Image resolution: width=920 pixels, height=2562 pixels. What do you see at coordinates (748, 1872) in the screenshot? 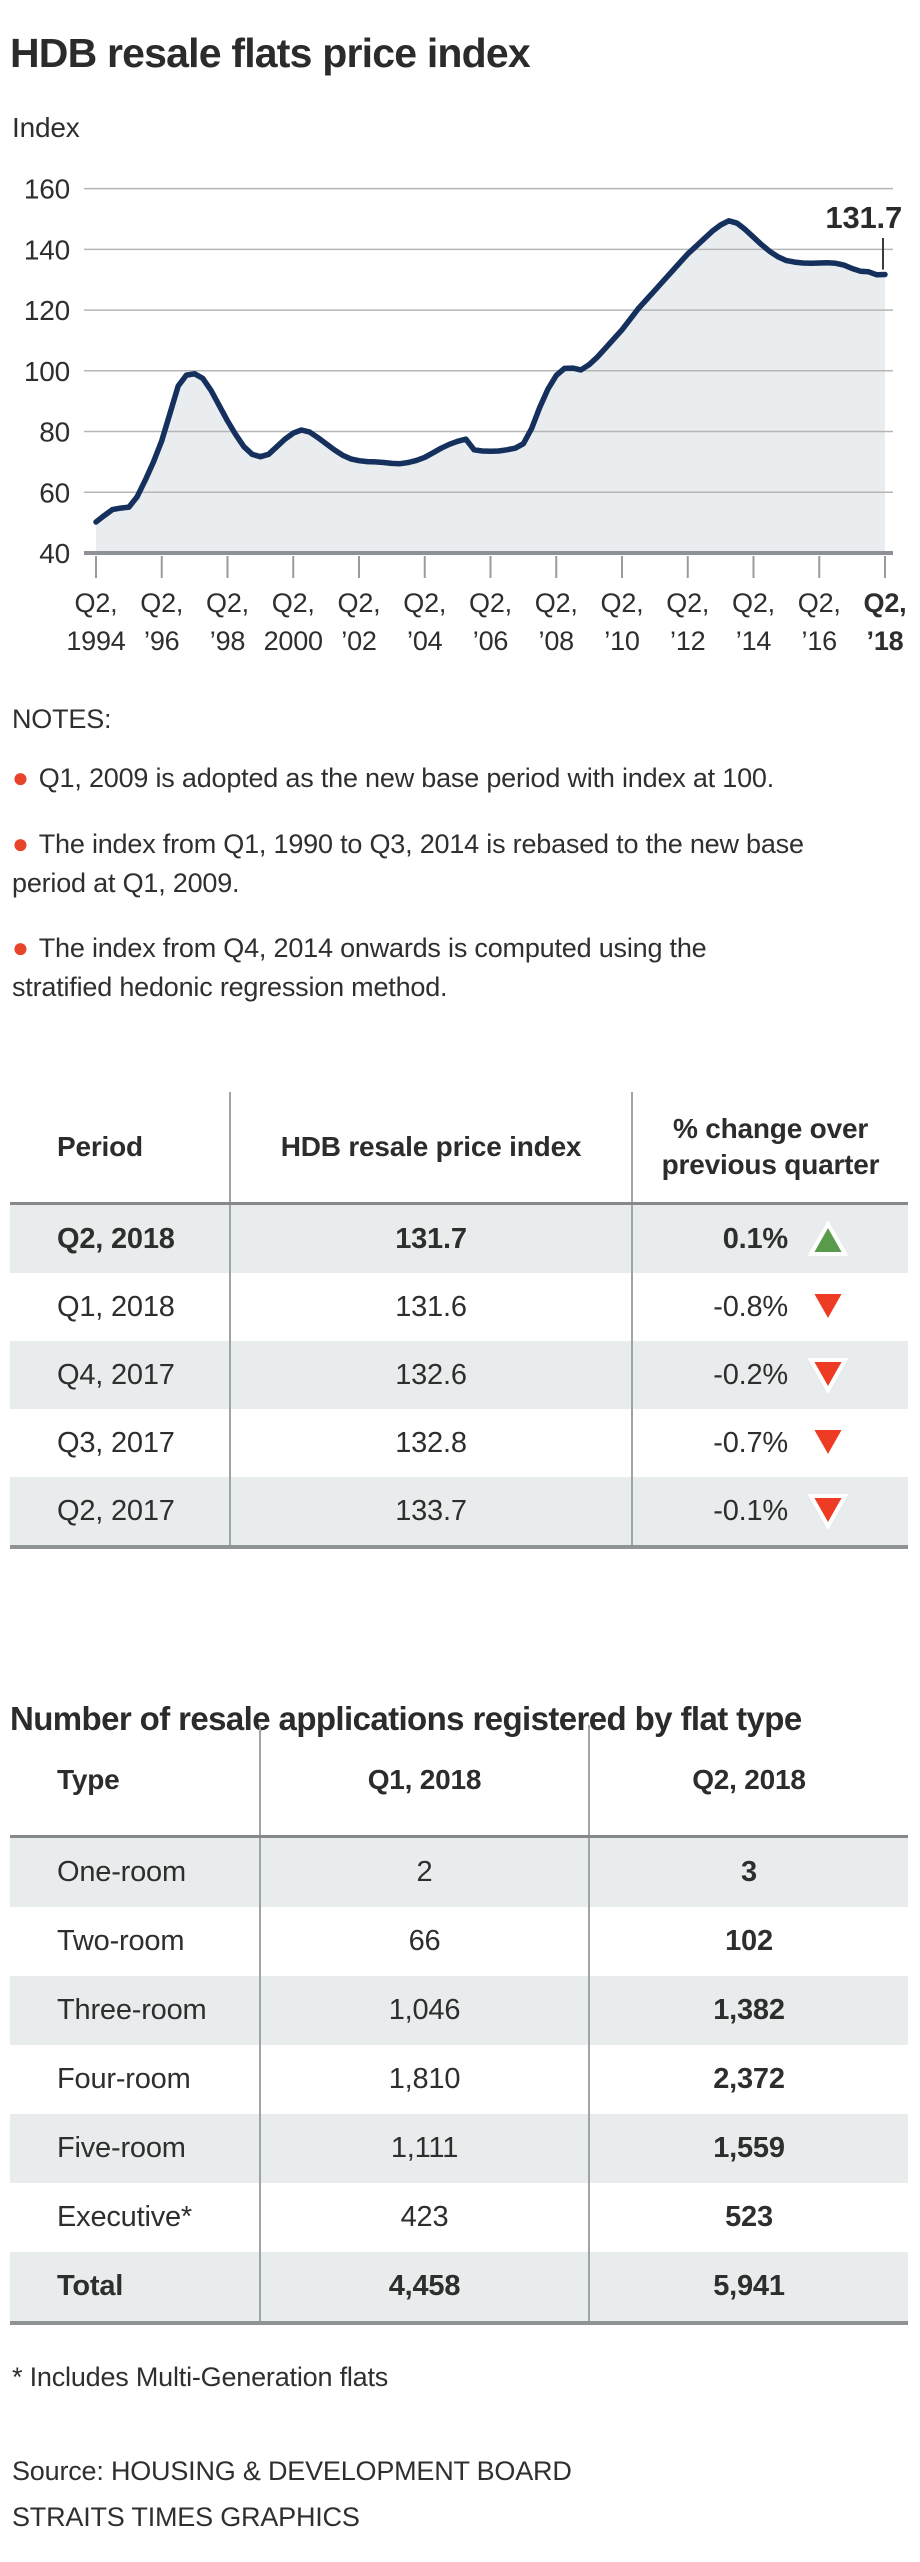
I see `q2-value-cell: 3` at bounding box center [748, 1872].